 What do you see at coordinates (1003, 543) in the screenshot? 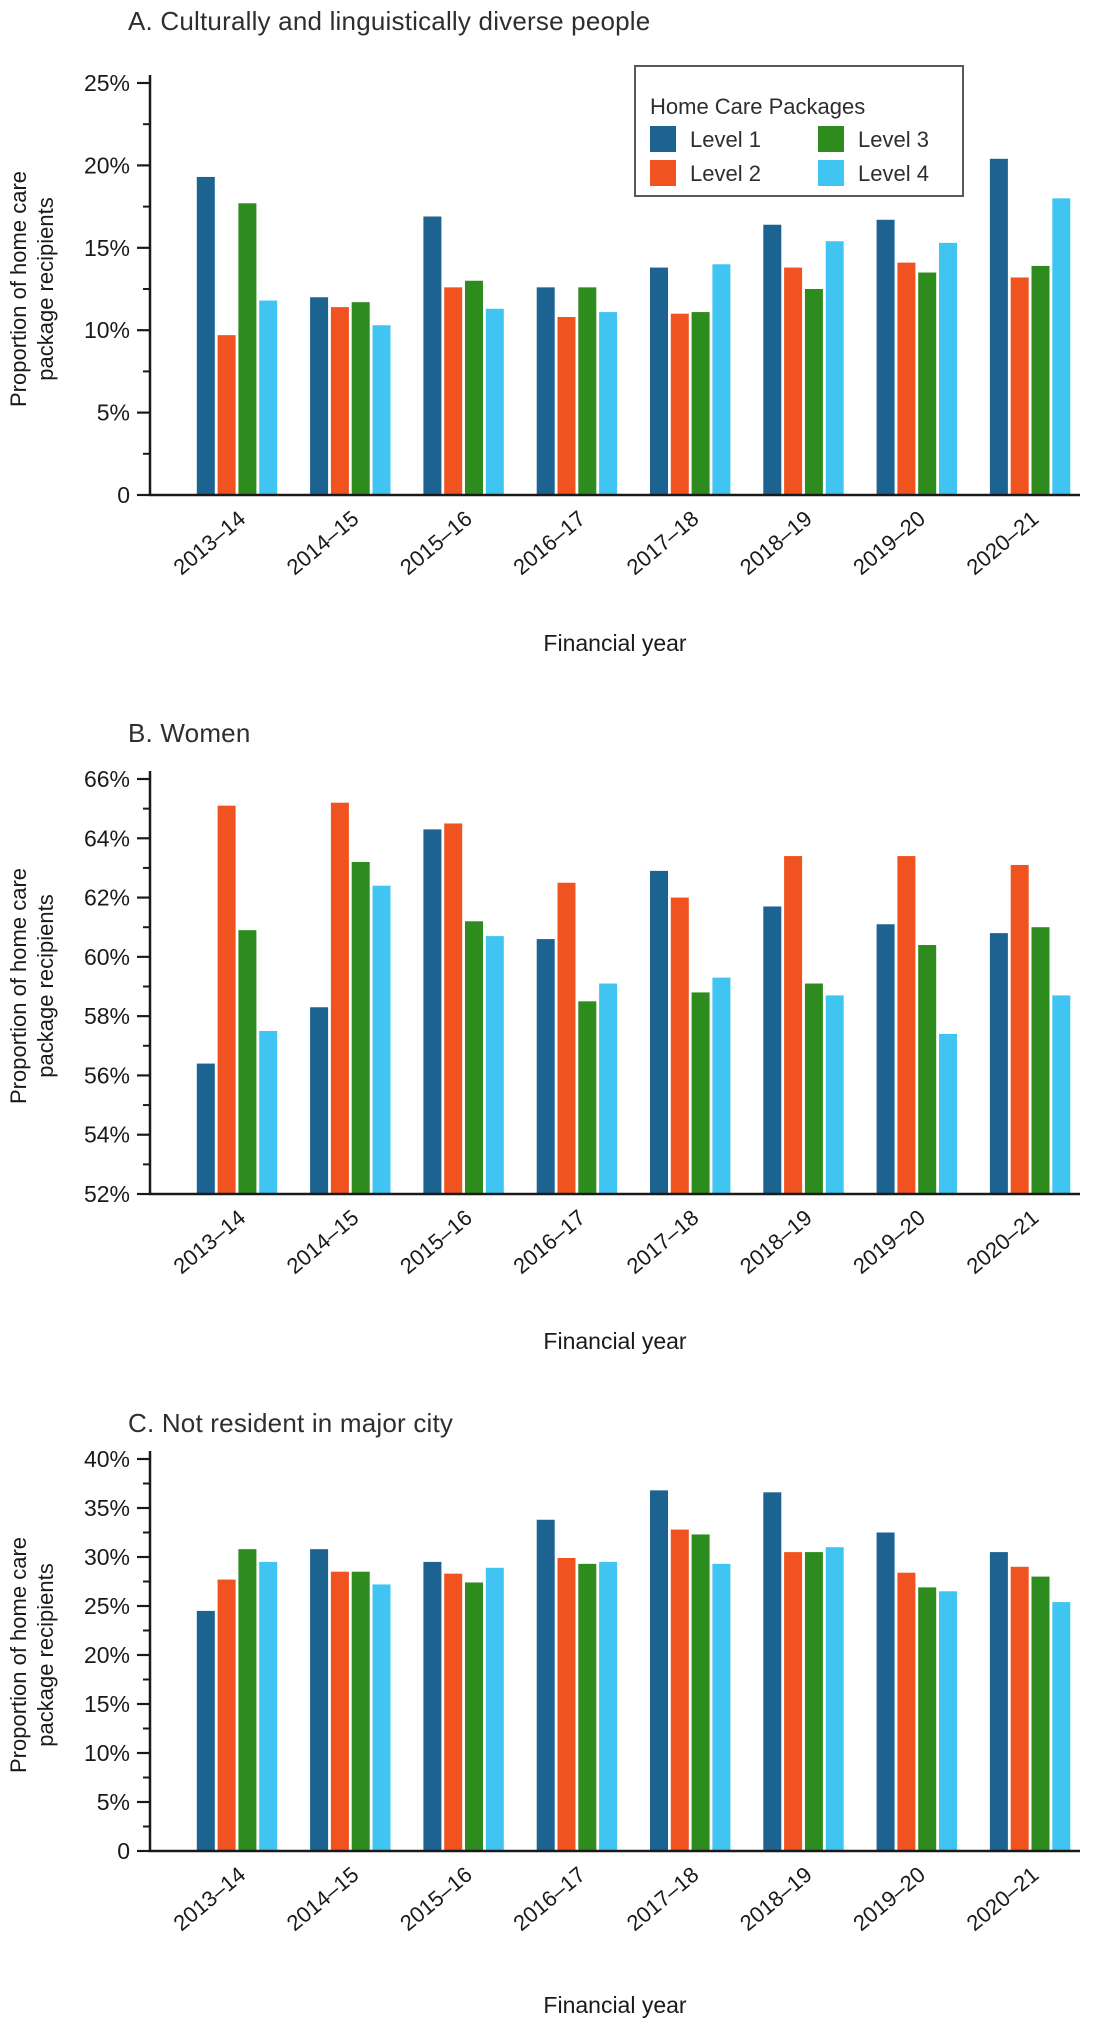
I see `x-category-label: 2020–21` at bounding box center [1003, 543].